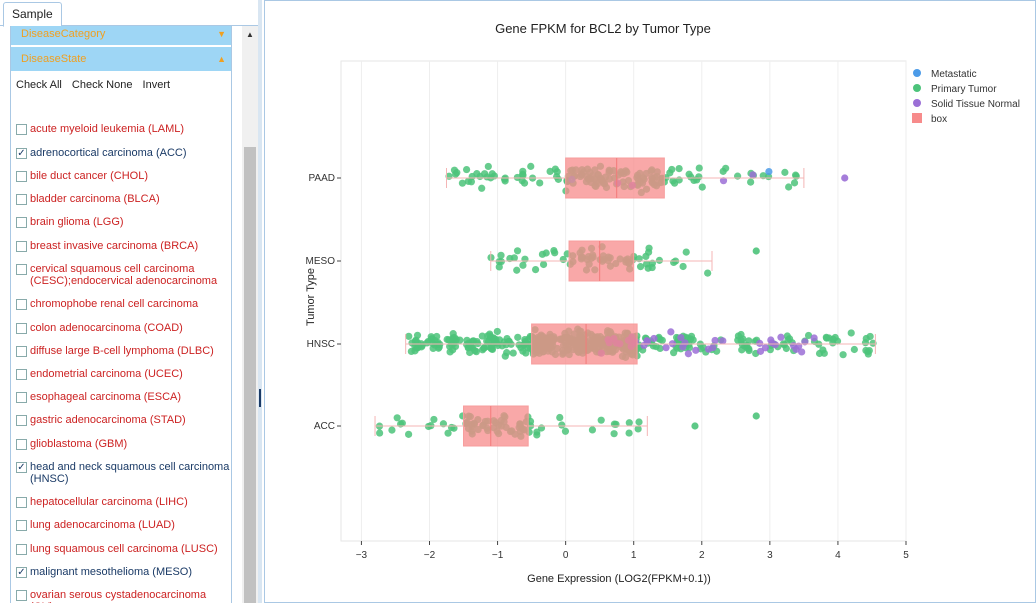 The width and height of the screenshot is (1036, 603). I want to click on tab-bar: Sample, so click(131, 13).